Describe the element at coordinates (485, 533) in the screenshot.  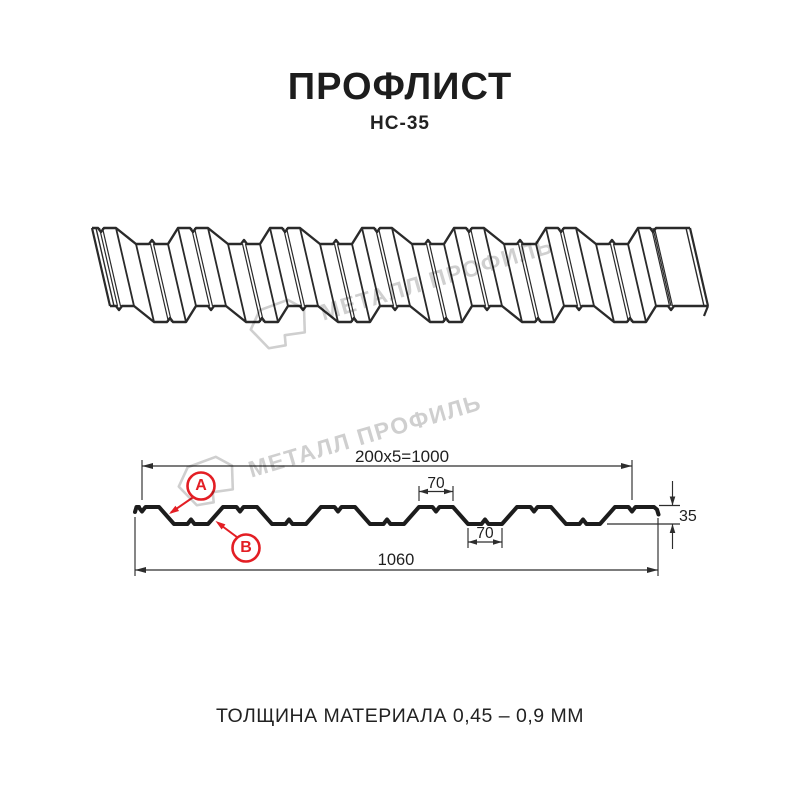
I see `dimension-label-valley-width: 70` at that location.